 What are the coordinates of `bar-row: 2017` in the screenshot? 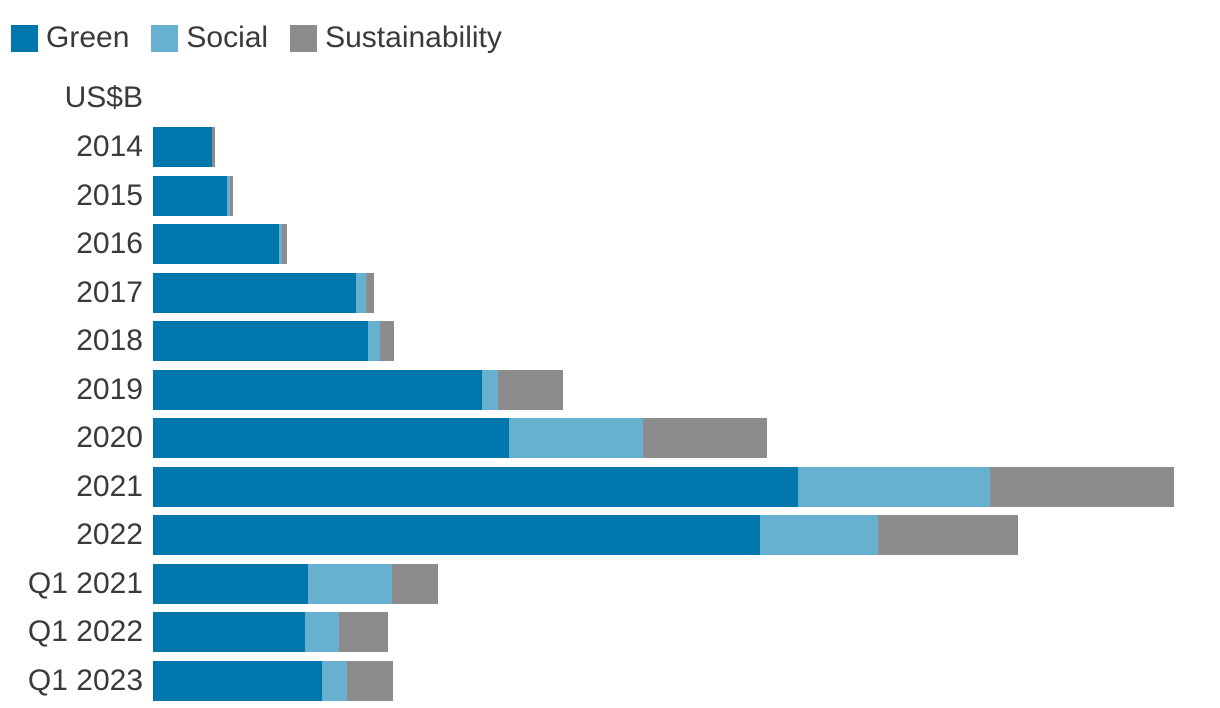 It's located at (587, 292).